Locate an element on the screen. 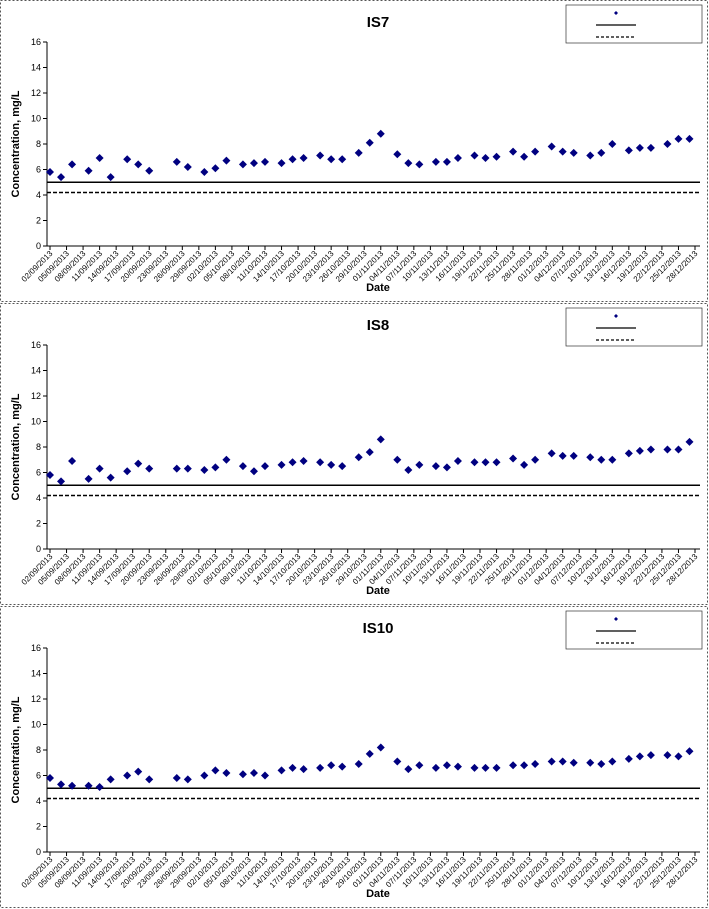 The image size is (709, 909). y-axis-label: Concentration, mg/L is located at coordinates (16, 446).